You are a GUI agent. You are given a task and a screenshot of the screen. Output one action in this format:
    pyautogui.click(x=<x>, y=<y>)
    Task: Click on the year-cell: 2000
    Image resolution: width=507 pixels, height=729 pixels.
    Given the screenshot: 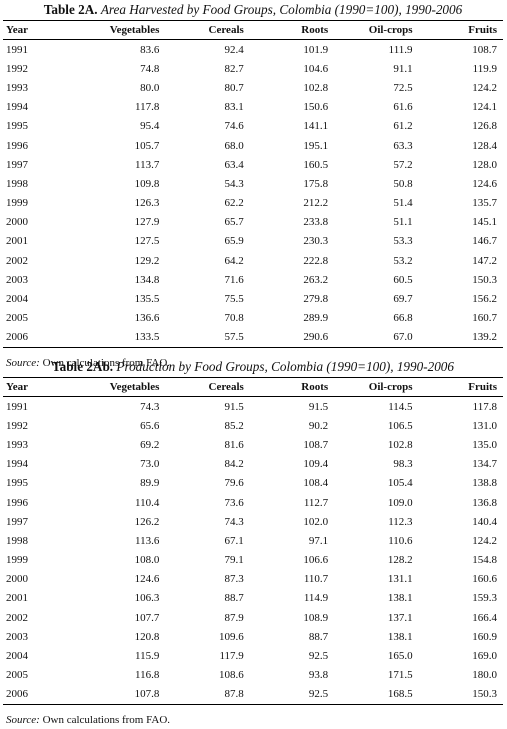 What is the action you would take?
    pyautogui.click(x=17, y=579)
    